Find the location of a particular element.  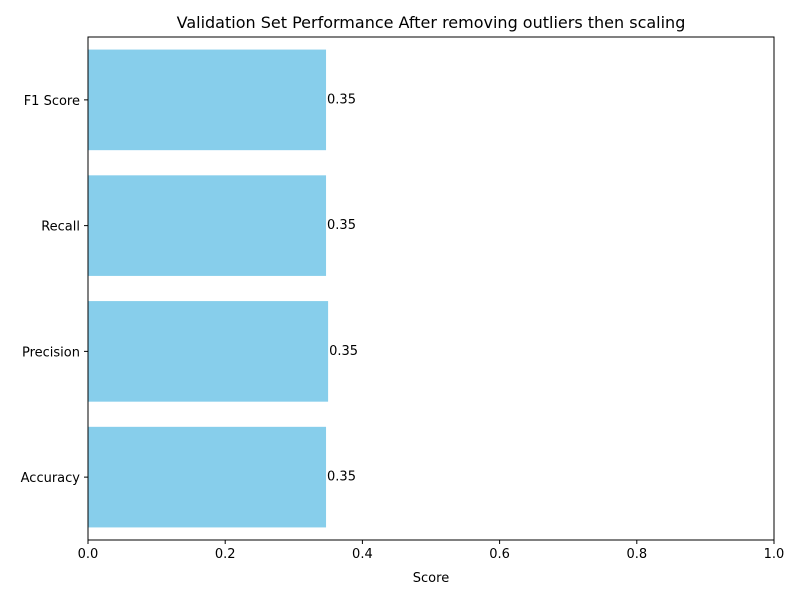

x-tick-label: 1.0 is located at coordinates (774, 554).